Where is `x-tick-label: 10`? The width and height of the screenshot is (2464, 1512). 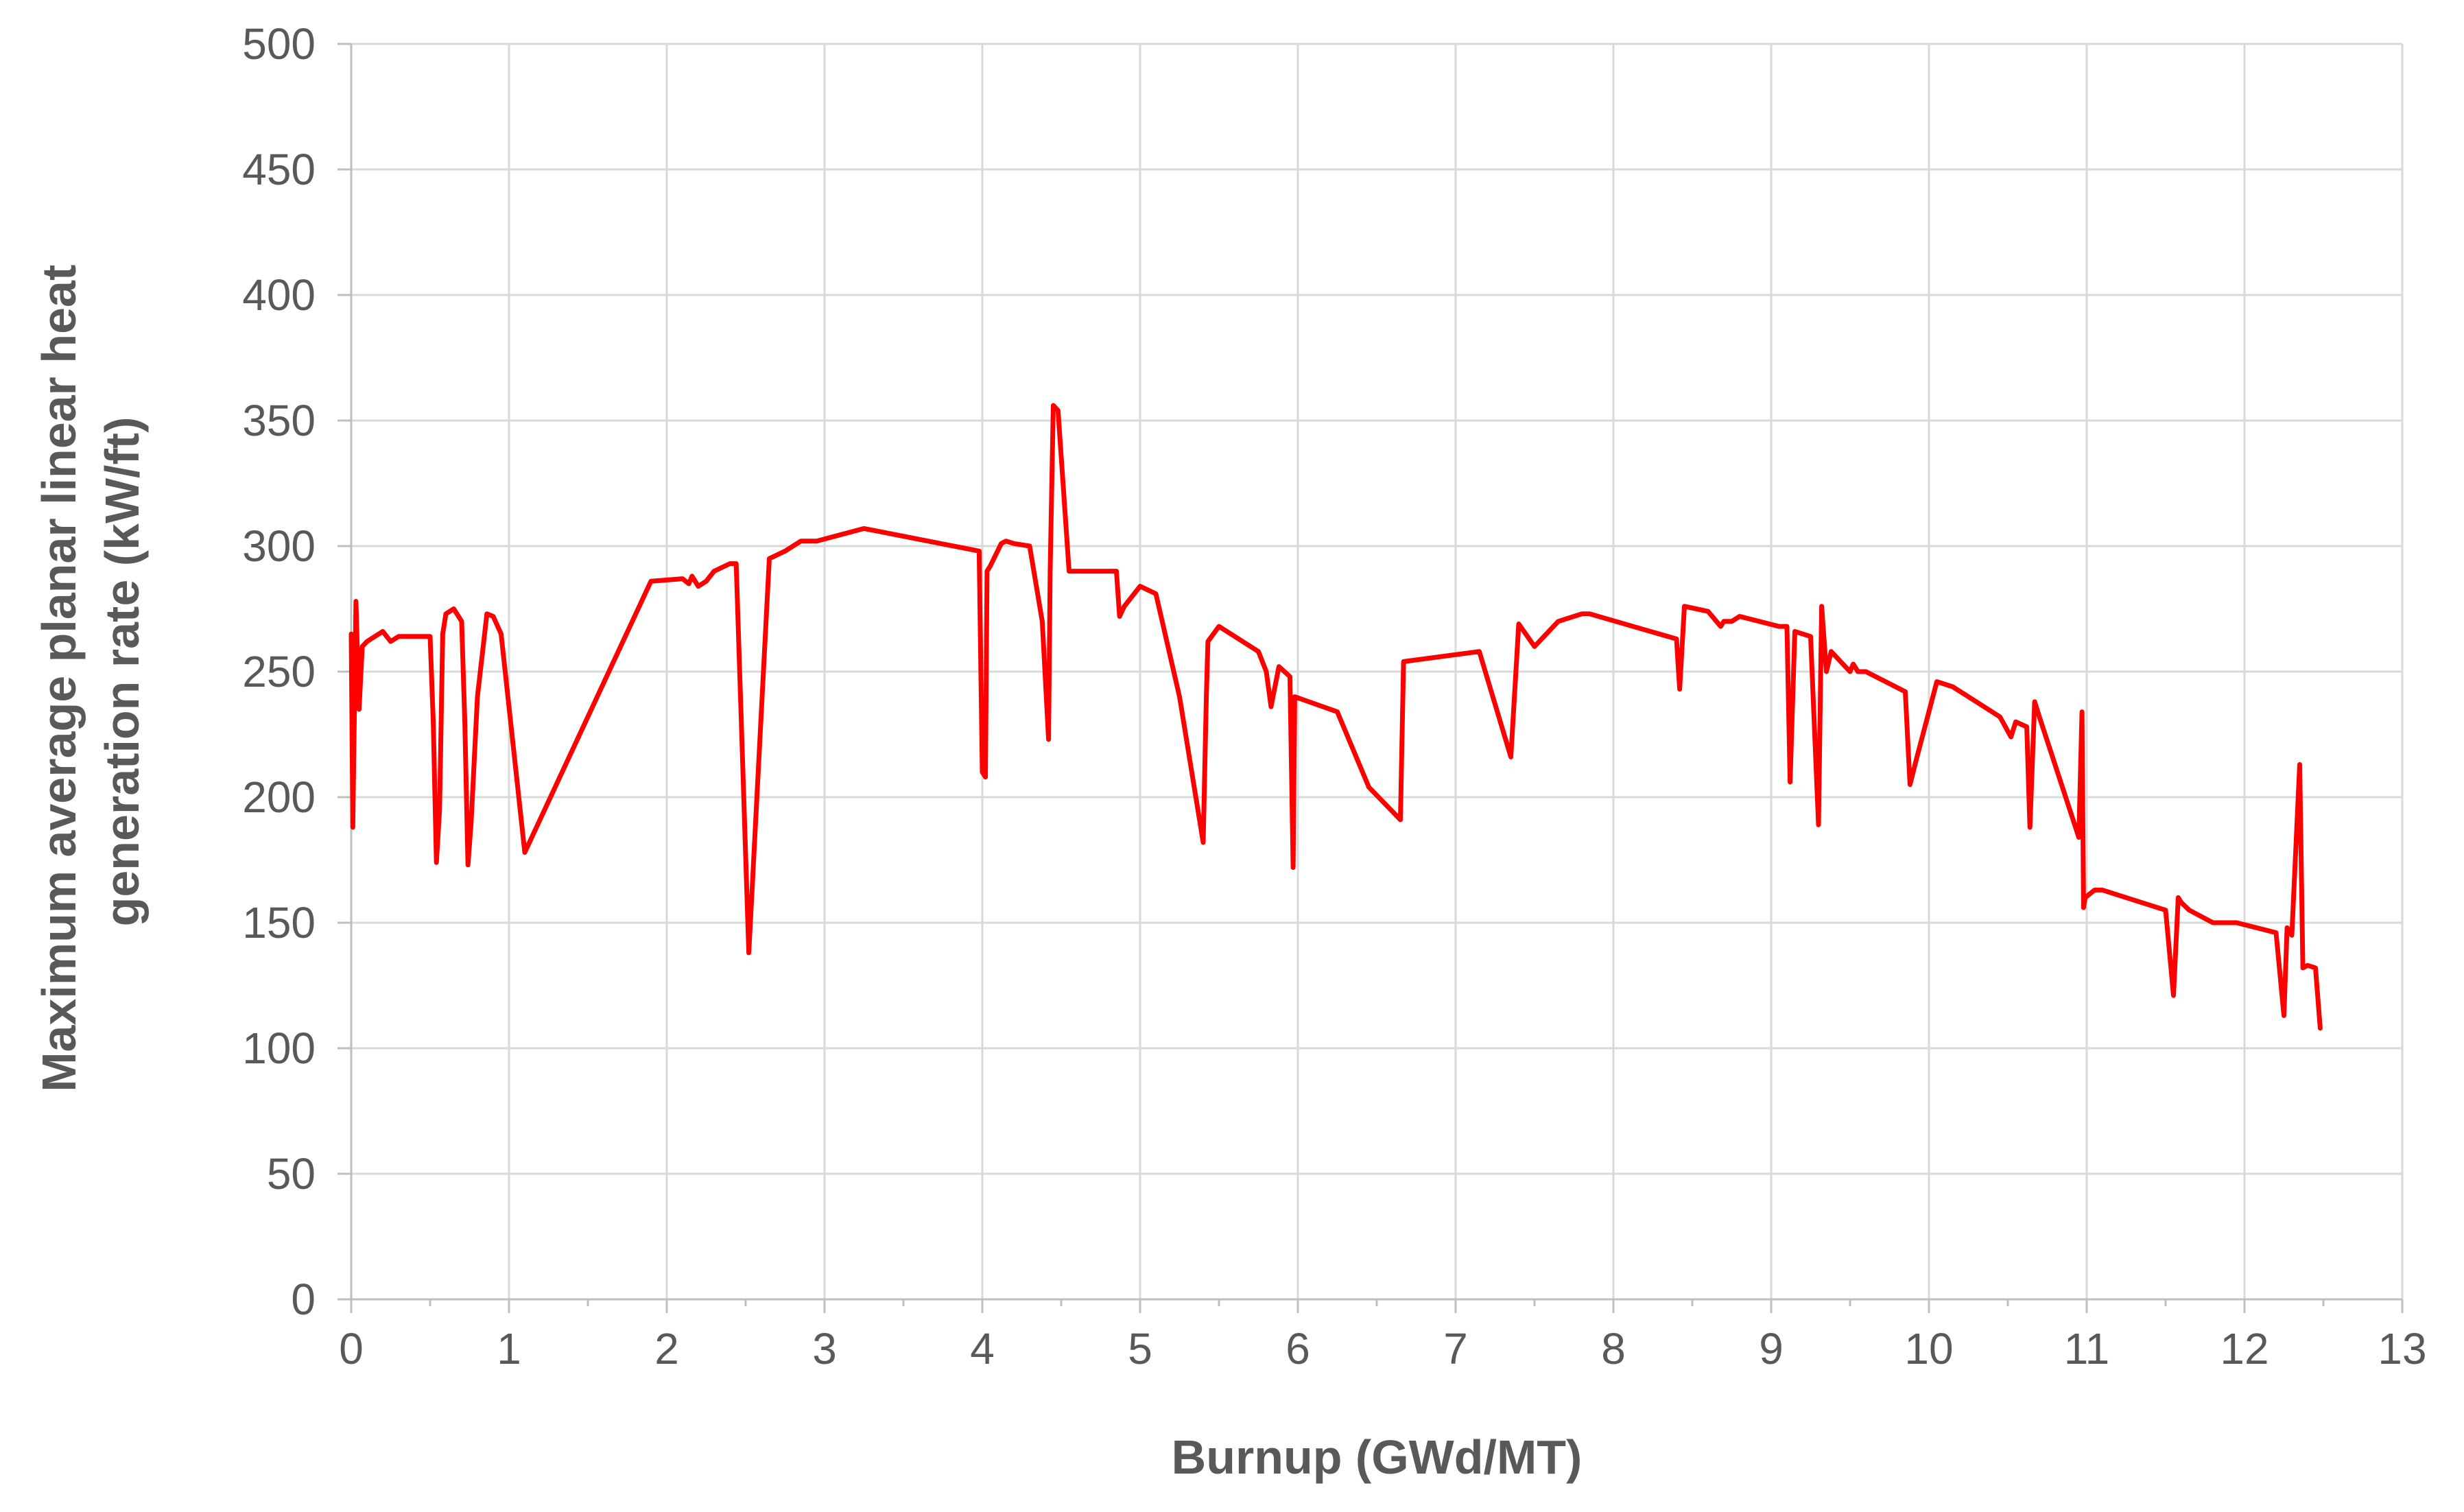
x-tick-label: 10 is located at coordinates (1929, 1348).